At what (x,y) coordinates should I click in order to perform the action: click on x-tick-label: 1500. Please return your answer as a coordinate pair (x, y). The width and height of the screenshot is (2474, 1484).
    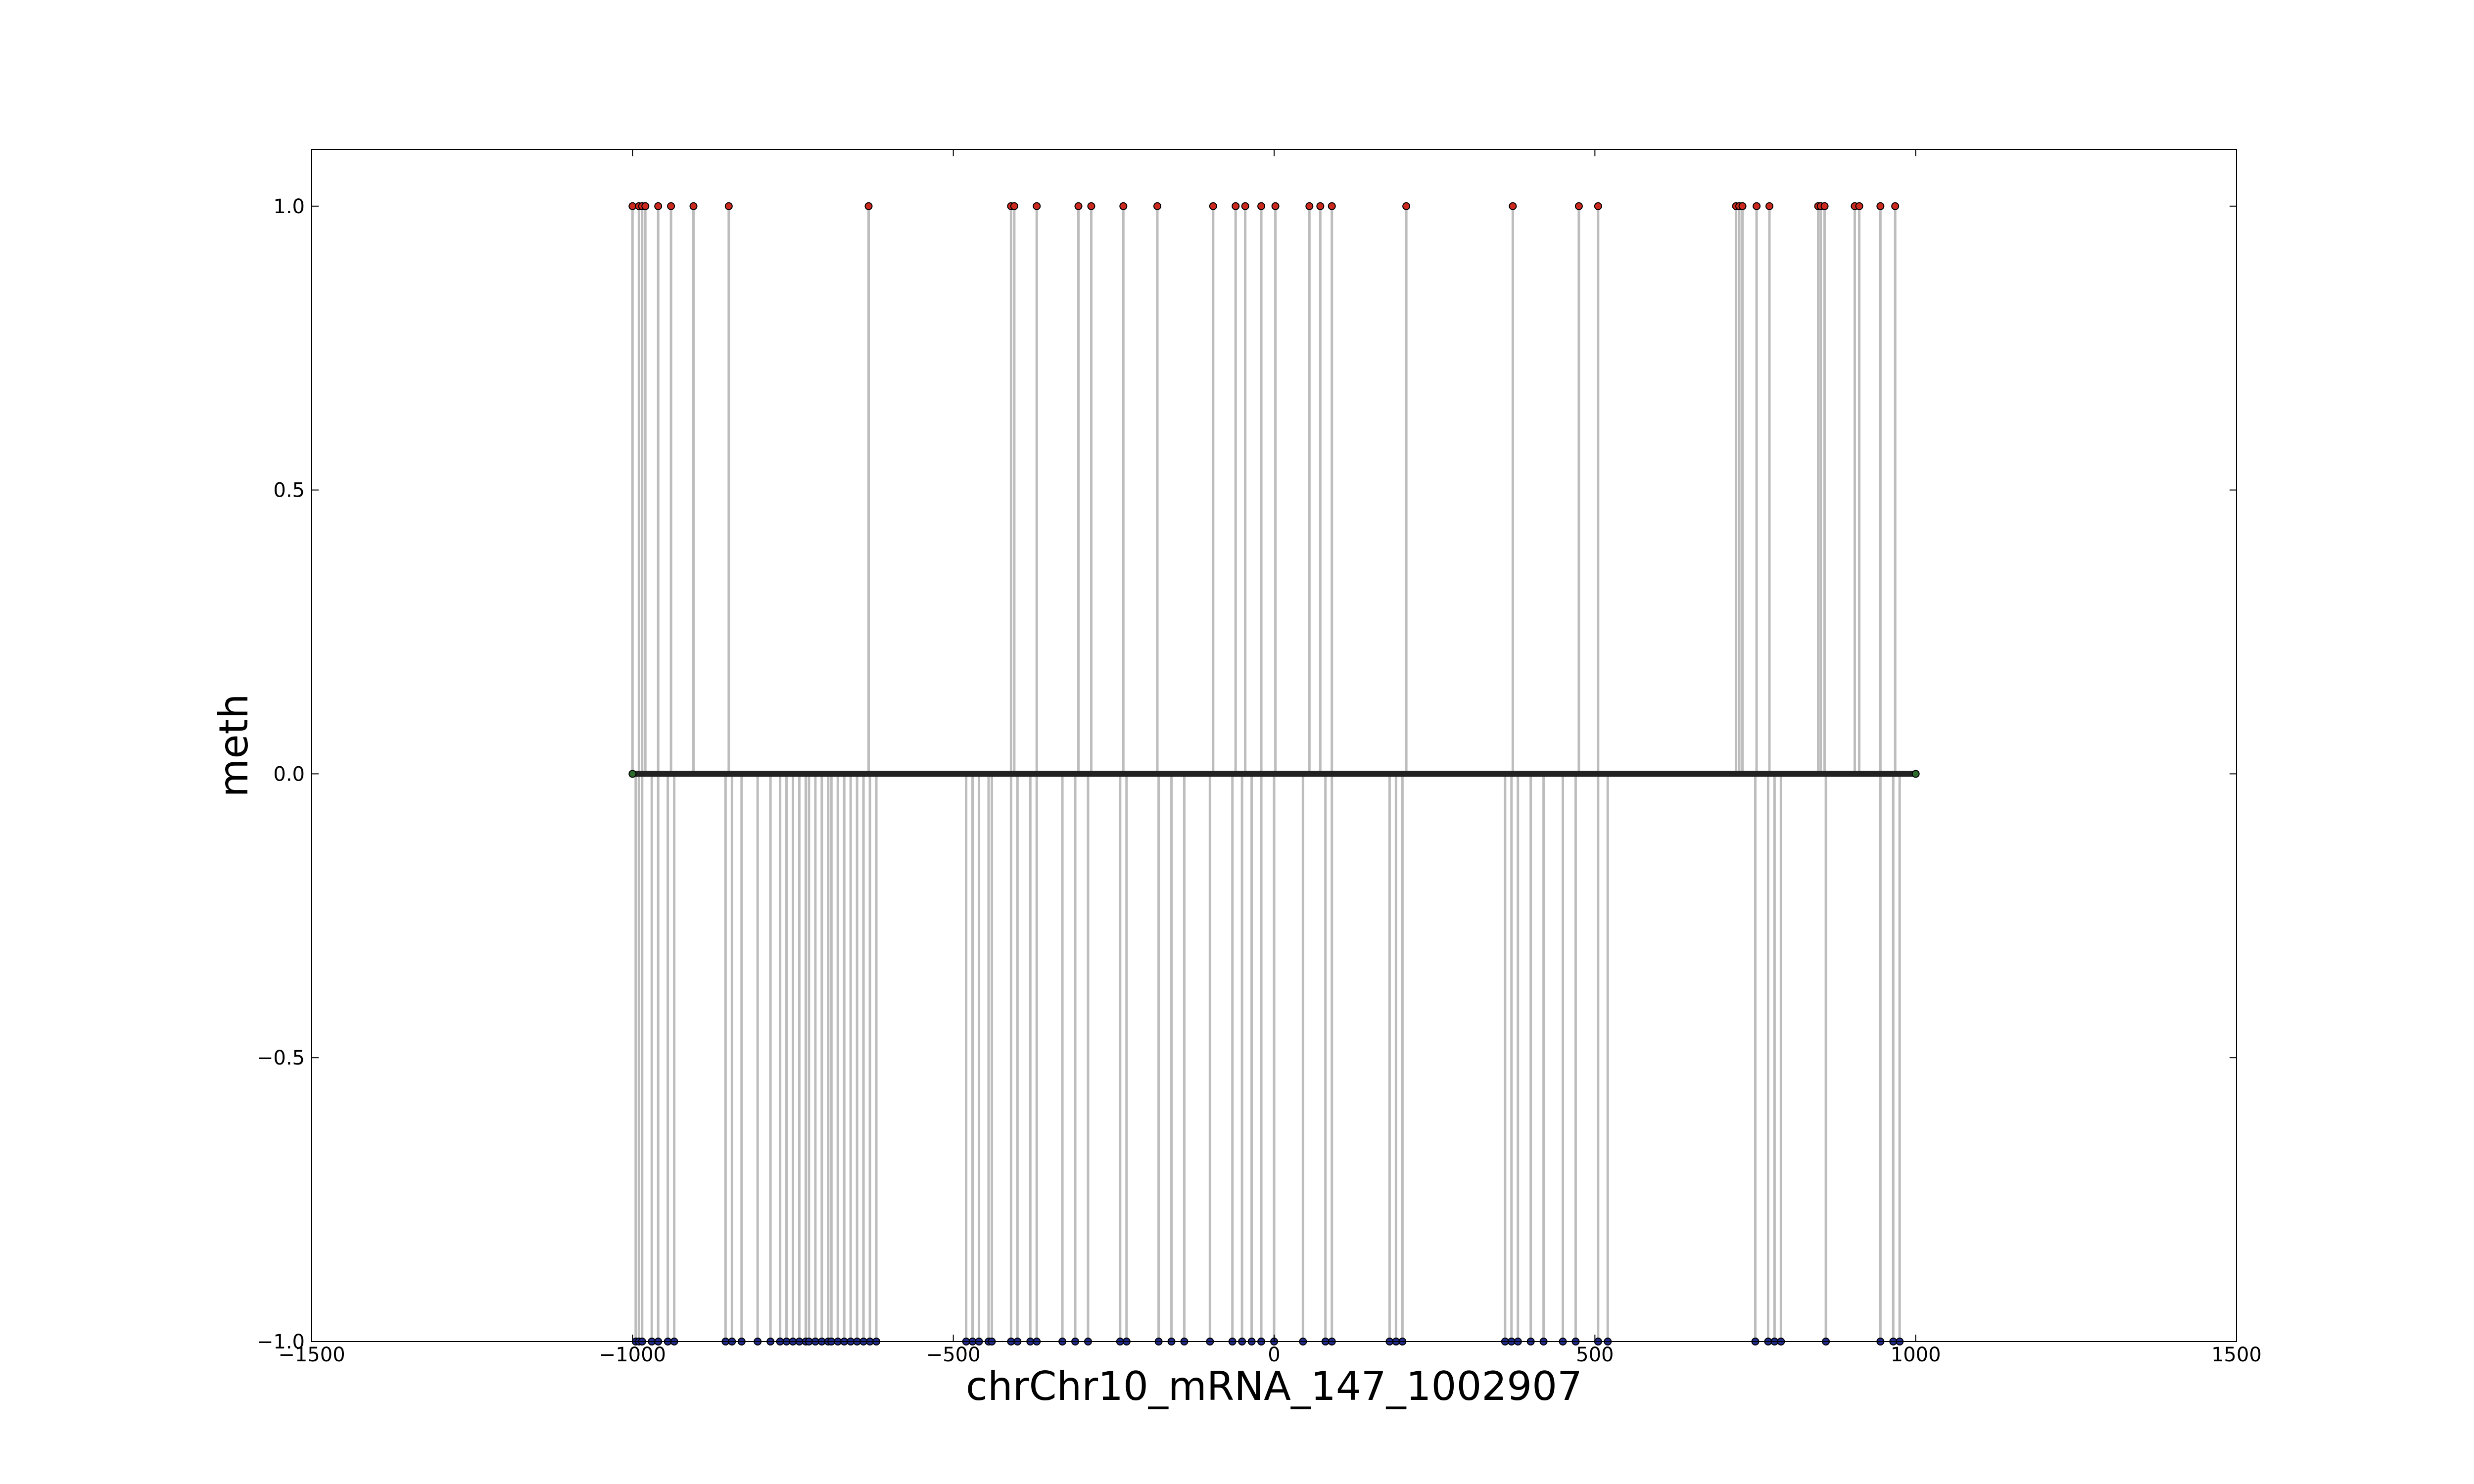
    Looking at the image, I should click on (2237, 1355).